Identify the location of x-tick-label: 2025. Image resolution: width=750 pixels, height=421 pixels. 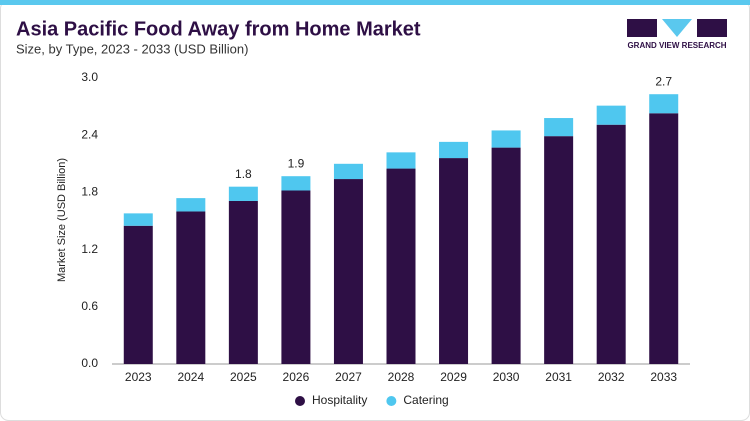
(243, 377).